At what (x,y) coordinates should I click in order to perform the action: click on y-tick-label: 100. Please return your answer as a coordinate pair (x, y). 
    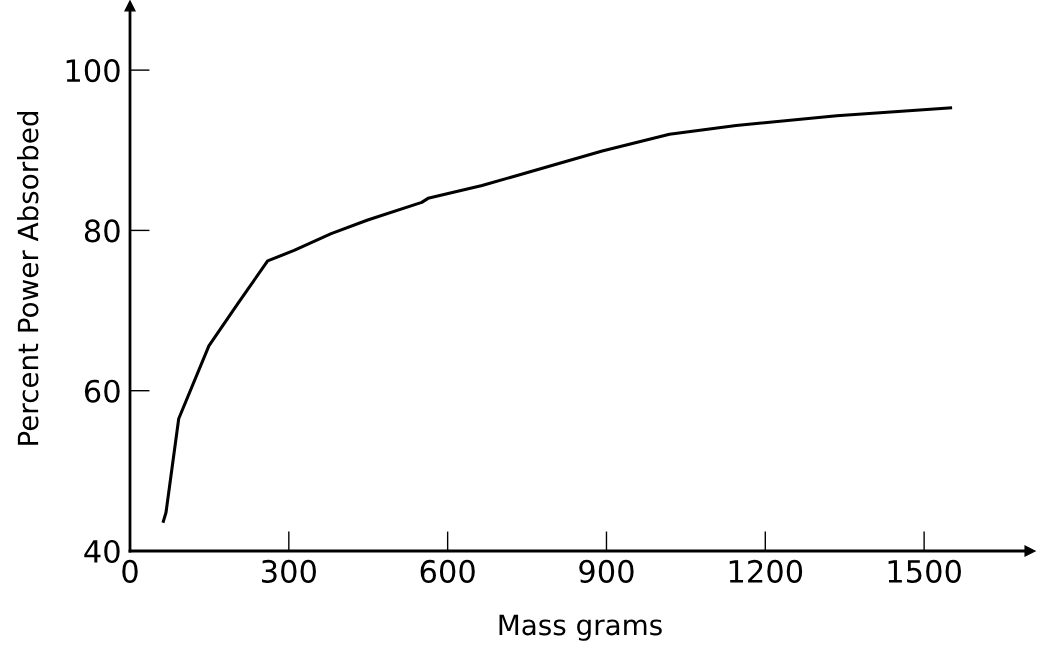
    Looking at the image, I should click on (93, 71).